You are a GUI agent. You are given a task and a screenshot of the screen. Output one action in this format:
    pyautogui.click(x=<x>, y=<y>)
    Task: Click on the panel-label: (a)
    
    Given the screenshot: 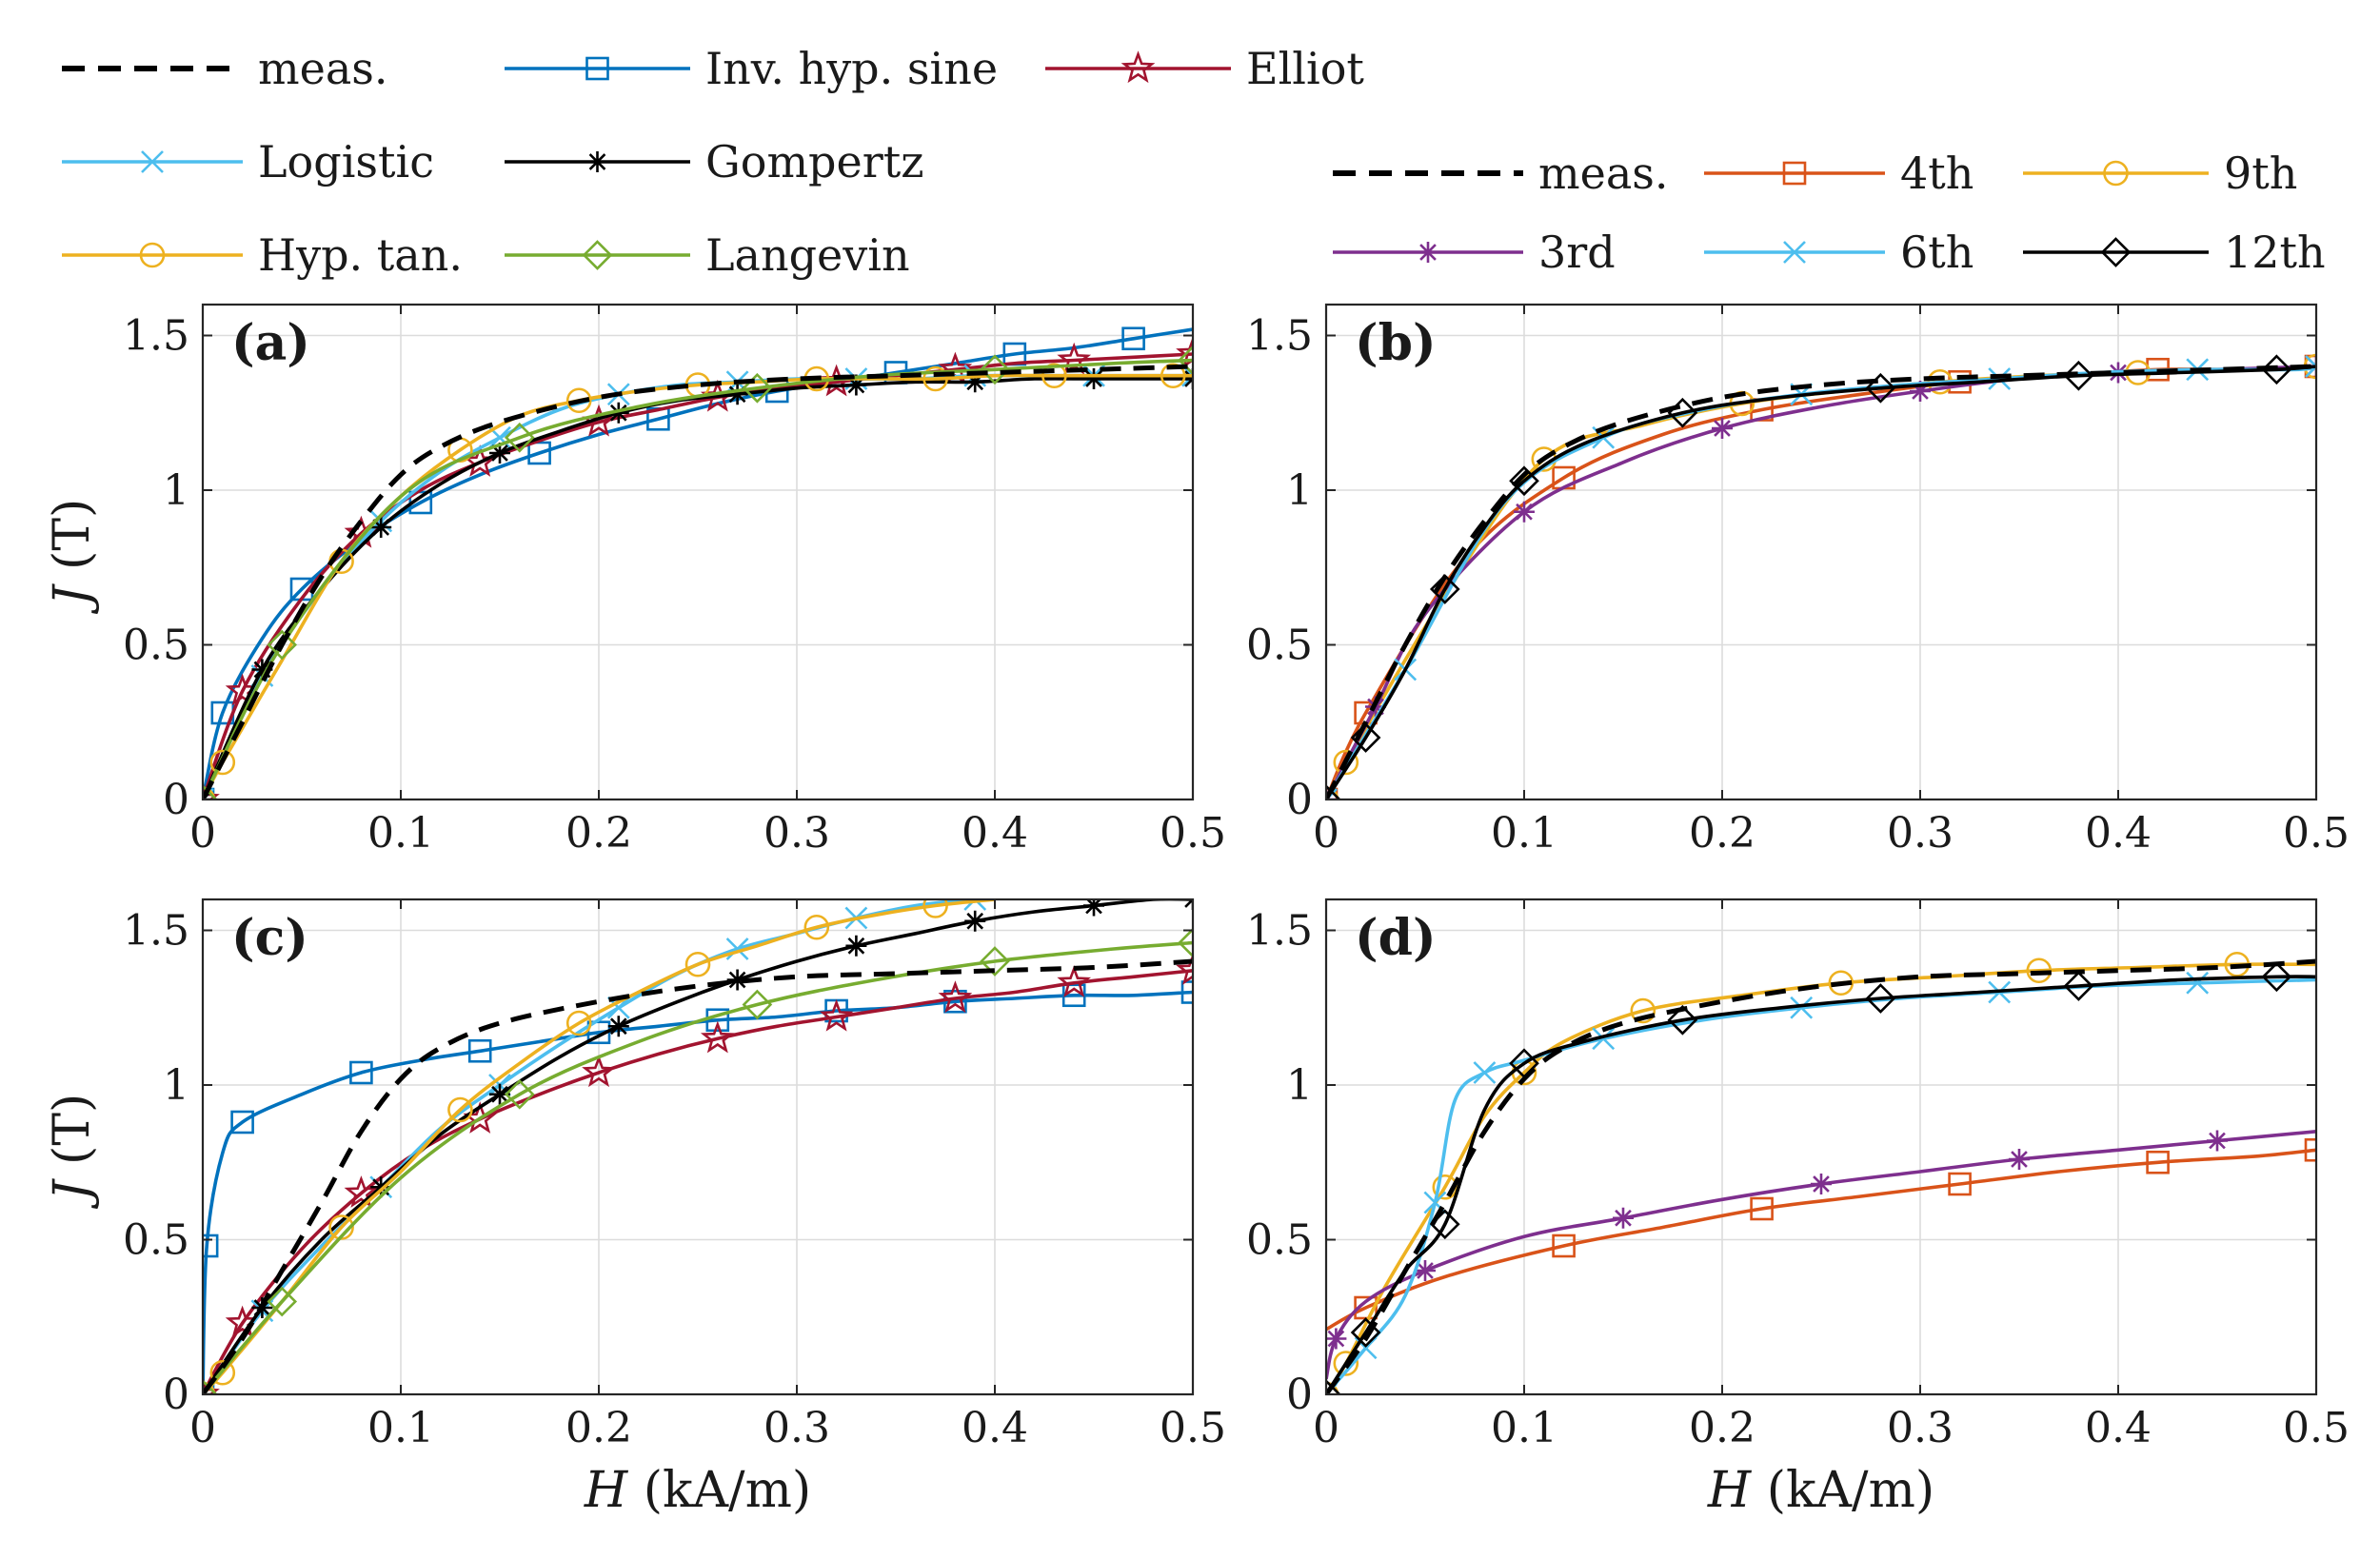 What is the action you would take?
    pyautogui.click(x=270, y=343)
    